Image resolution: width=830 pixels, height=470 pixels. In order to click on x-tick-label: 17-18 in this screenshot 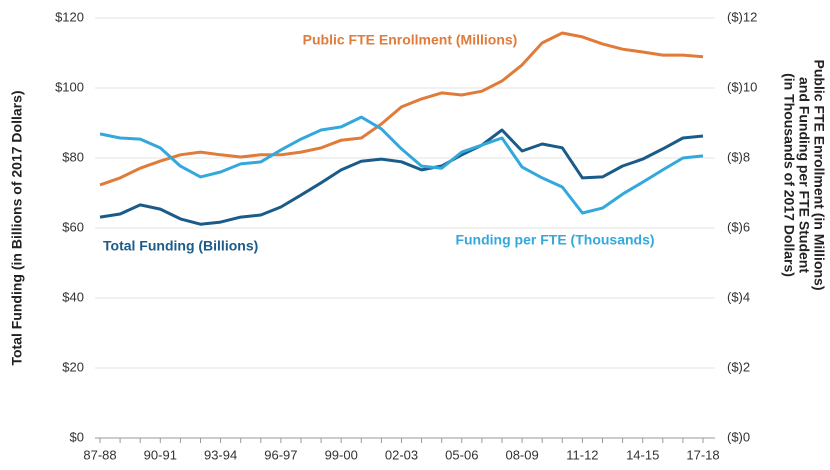, I will do `click(702, 454)`.